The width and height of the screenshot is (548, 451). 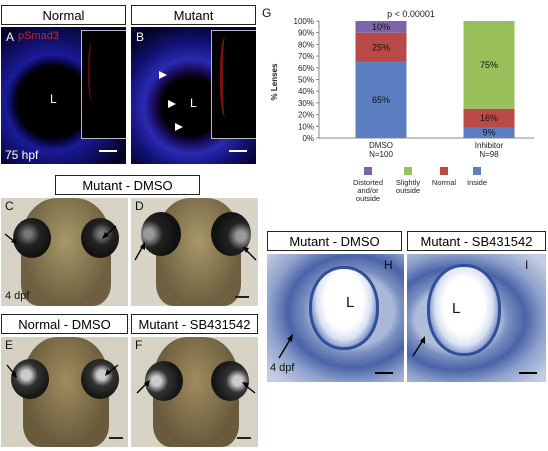 I want to click on eye-e-left, so click(x=30, y=379).